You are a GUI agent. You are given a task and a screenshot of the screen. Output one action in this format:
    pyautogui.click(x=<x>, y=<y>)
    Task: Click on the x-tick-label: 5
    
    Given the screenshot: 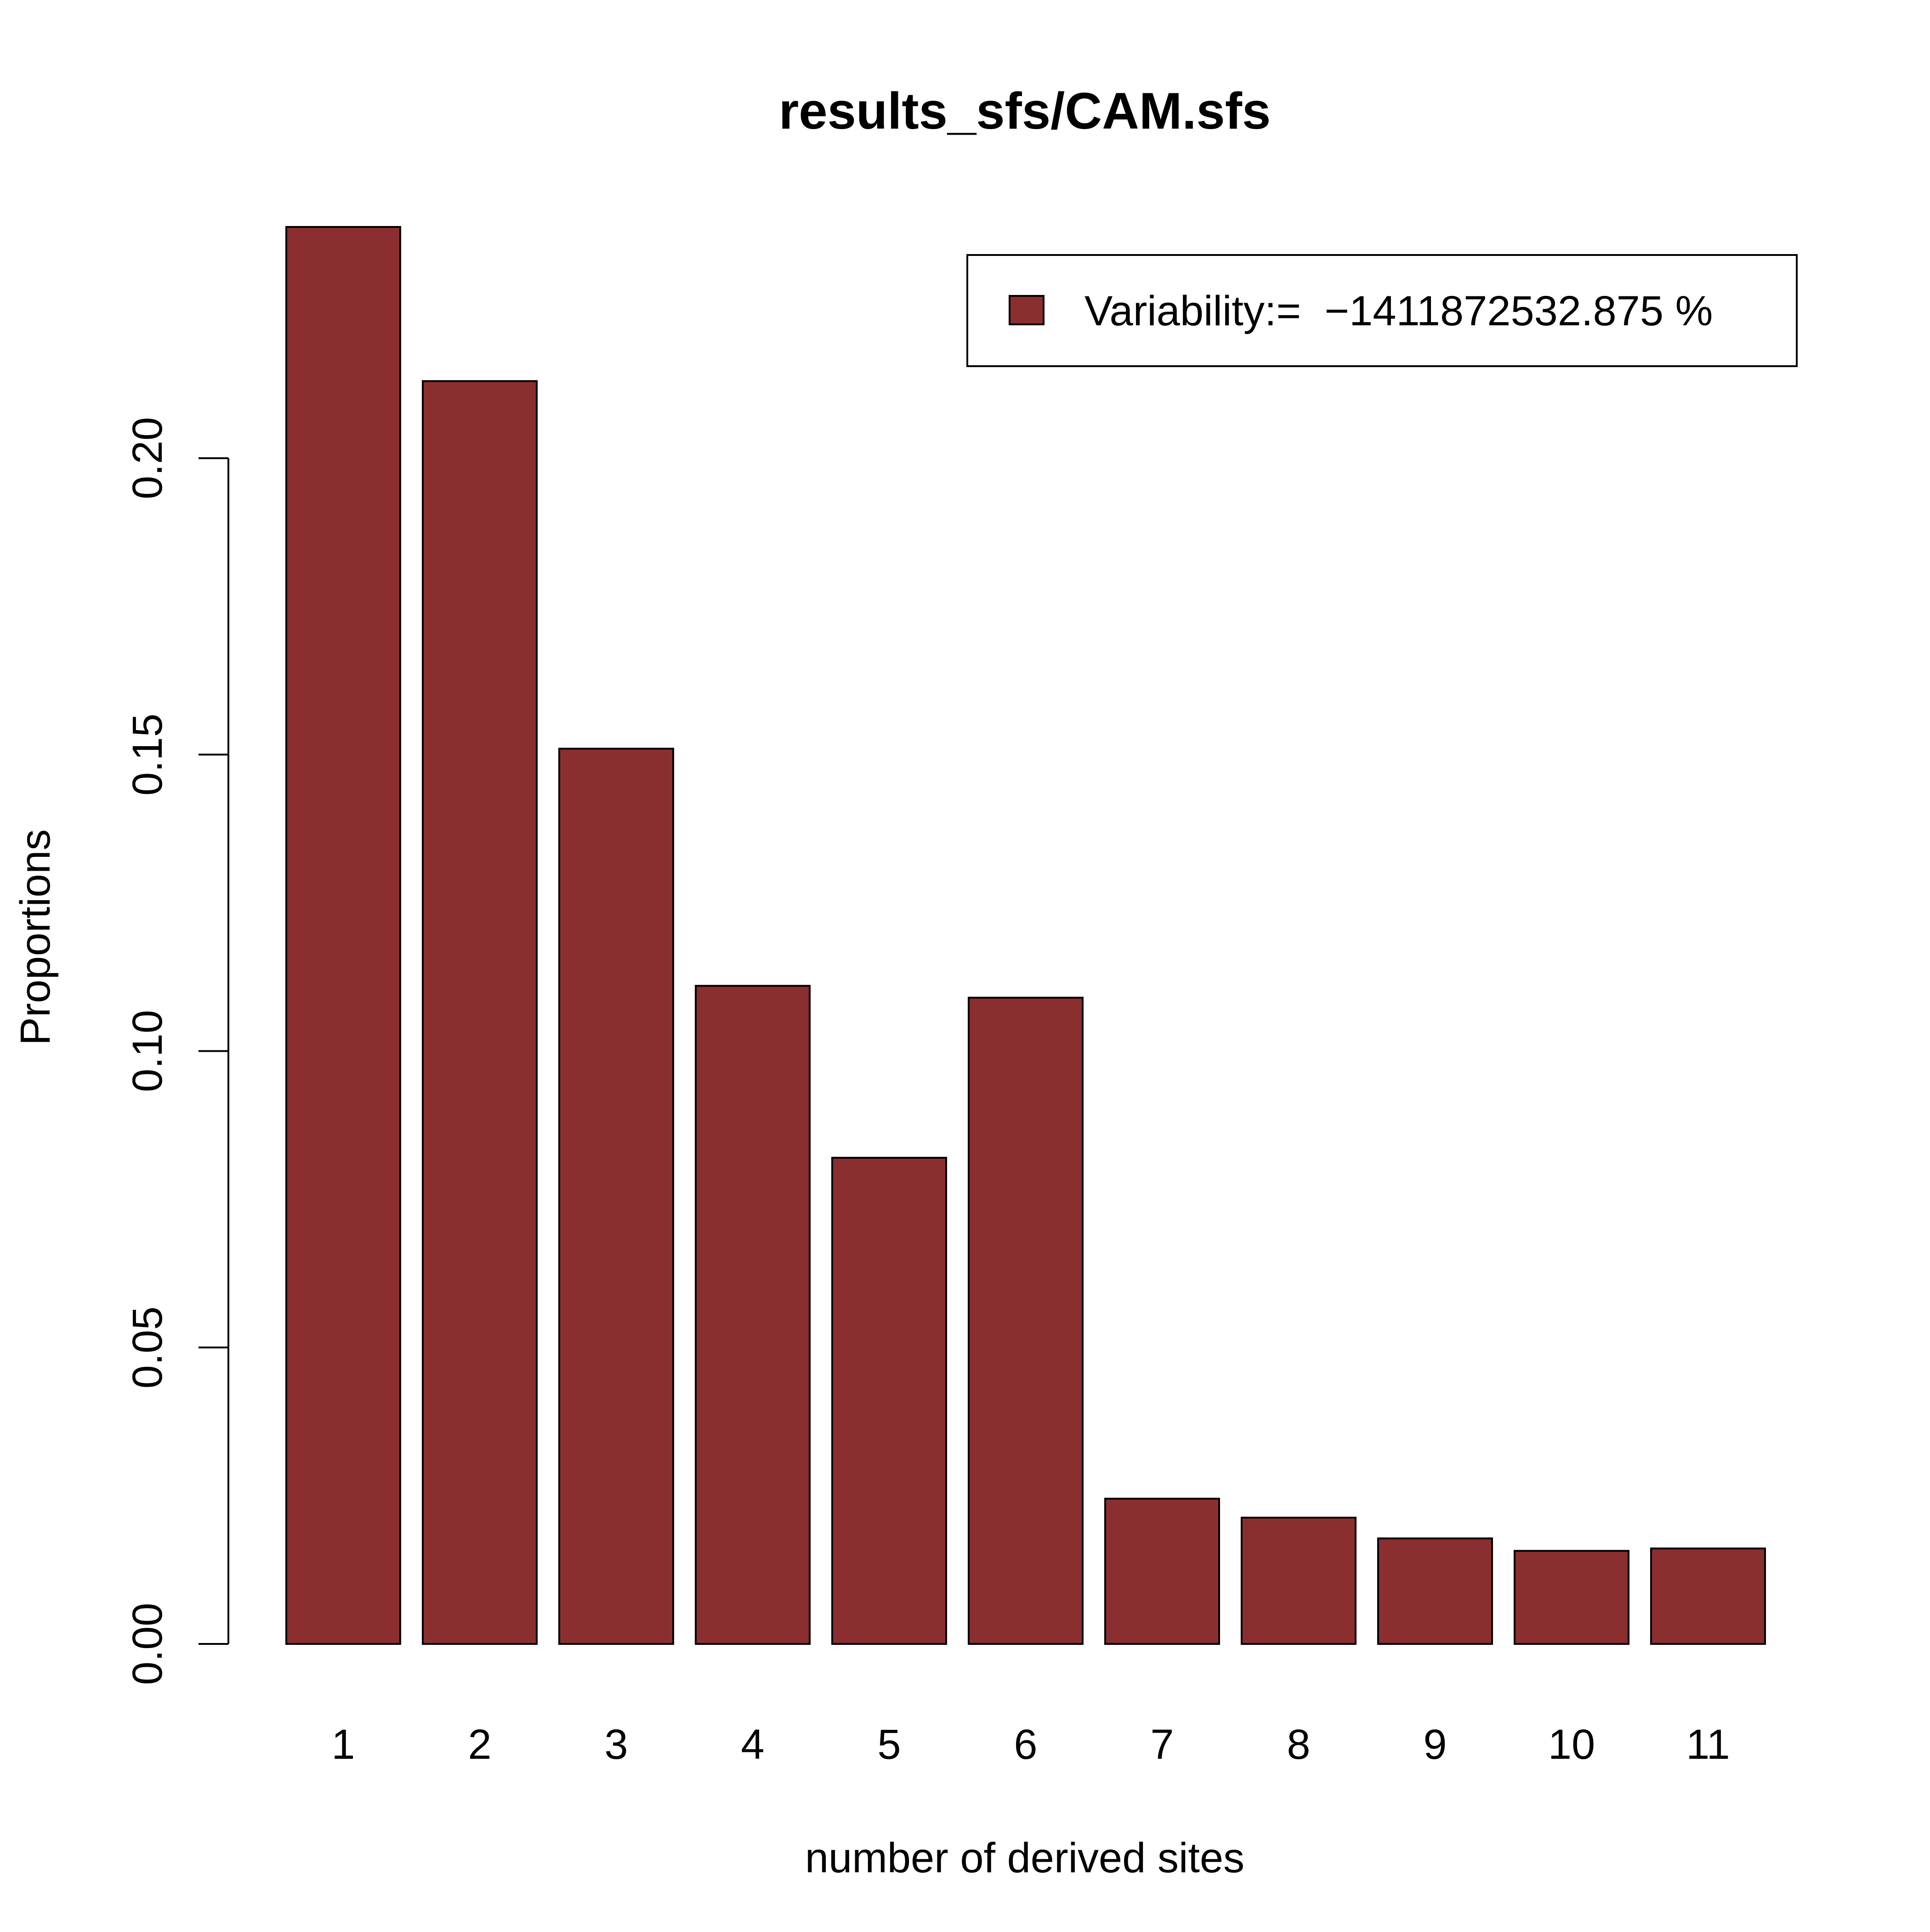 What is the action you would take?
    pyautogui.click(x=889, y=1744)
    